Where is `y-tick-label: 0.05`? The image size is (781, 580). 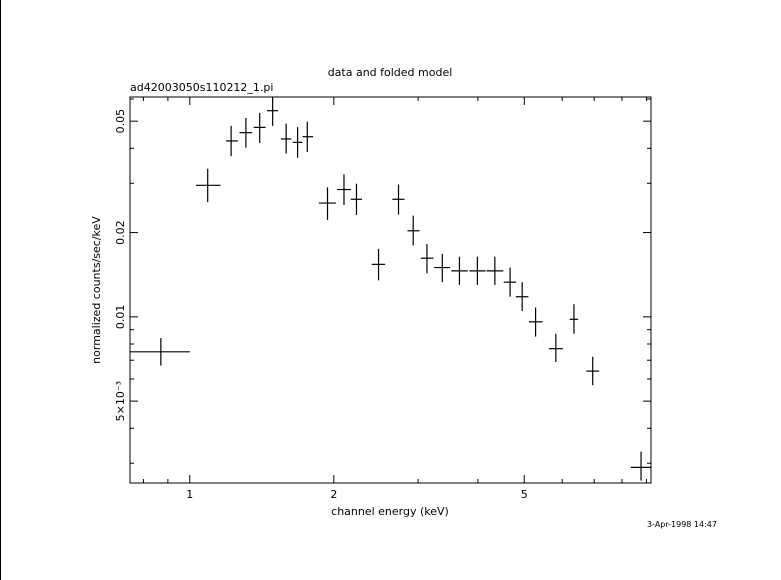
y-tick-label: 0.05 is located at coordinates (120, 121).